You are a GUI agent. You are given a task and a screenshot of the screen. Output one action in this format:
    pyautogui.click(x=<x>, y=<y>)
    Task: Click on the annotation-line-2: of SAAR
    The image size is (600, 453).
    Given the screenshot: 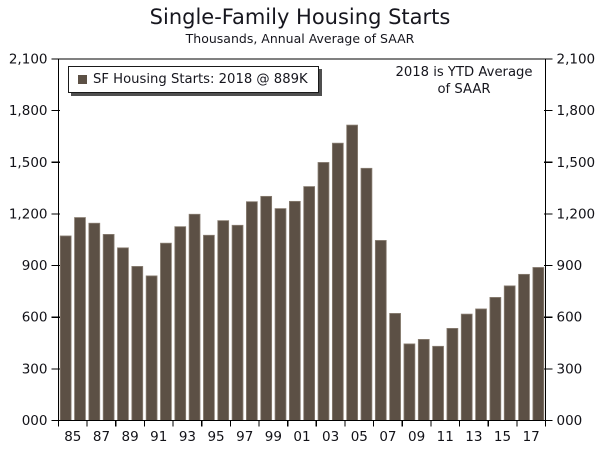 What is the action you would take?
    pyautogui.click(x=464, y=90)
    